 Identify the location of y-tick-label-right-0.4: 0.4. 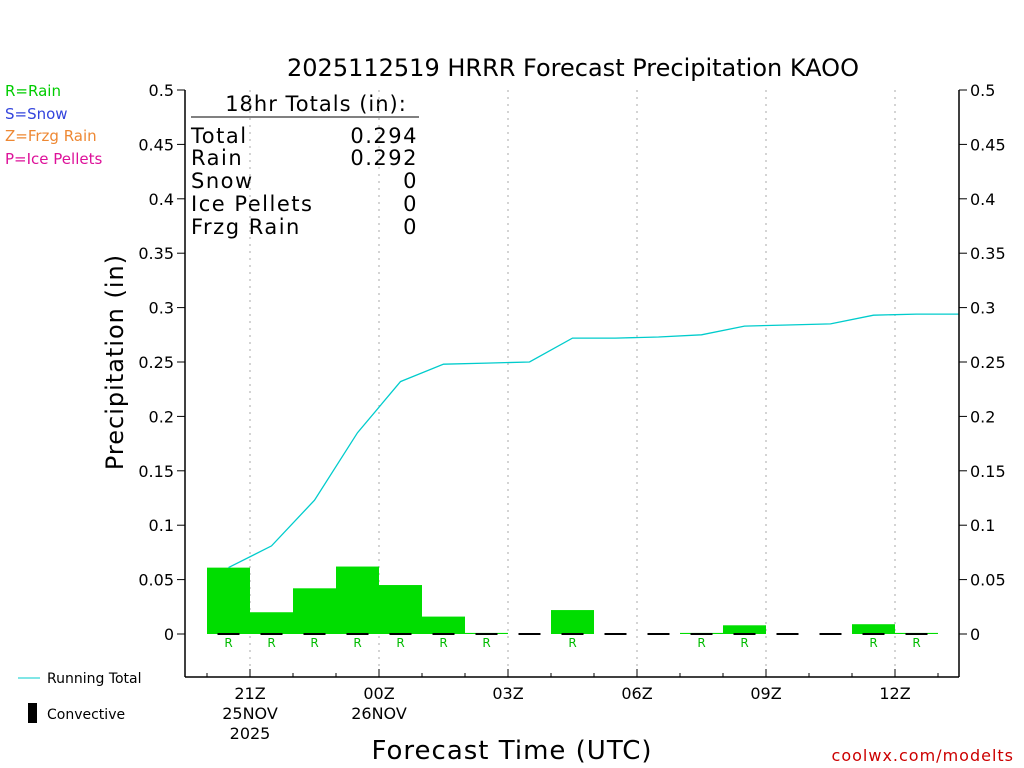
(982, 199).